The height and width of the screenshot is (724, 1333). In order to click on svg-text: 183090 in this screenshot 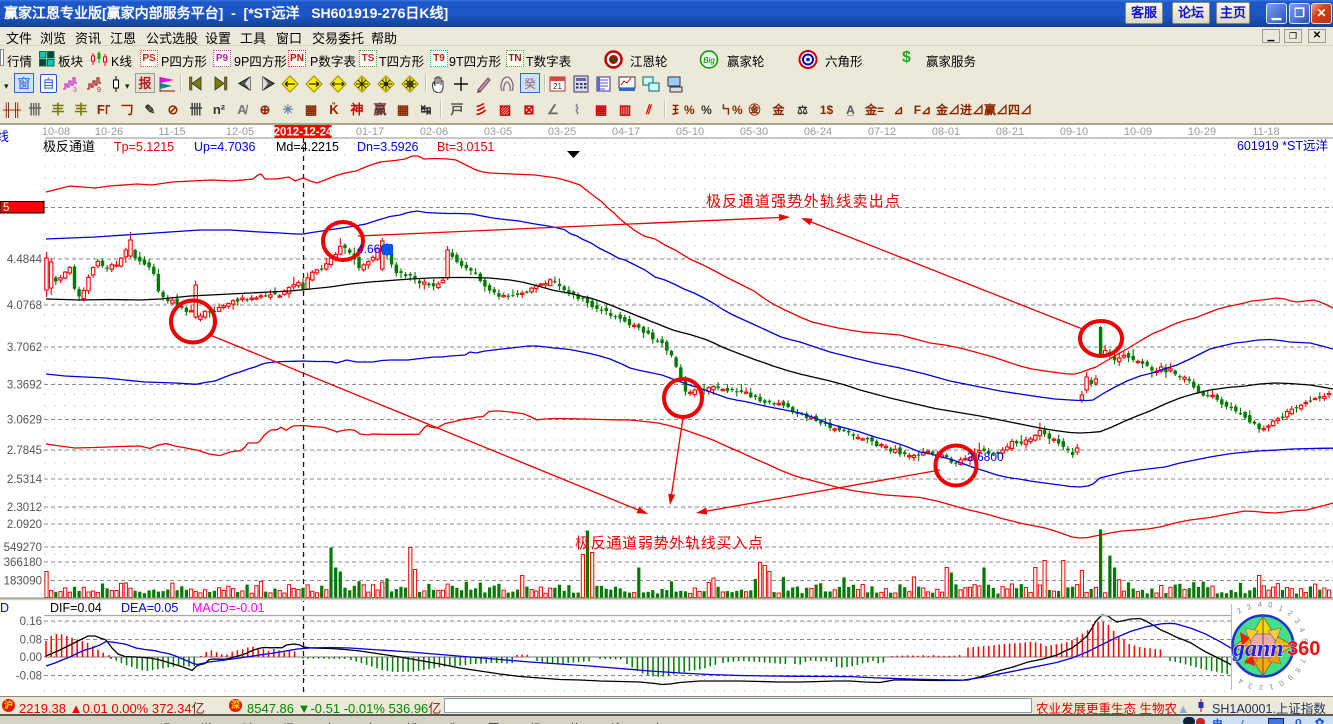, I will do `click(23, 582)`.